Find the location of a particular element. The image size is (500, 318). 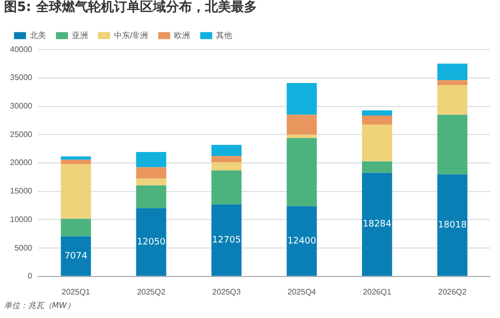

legend-label: 中东/非洲 is located at coordinates (131, 35).